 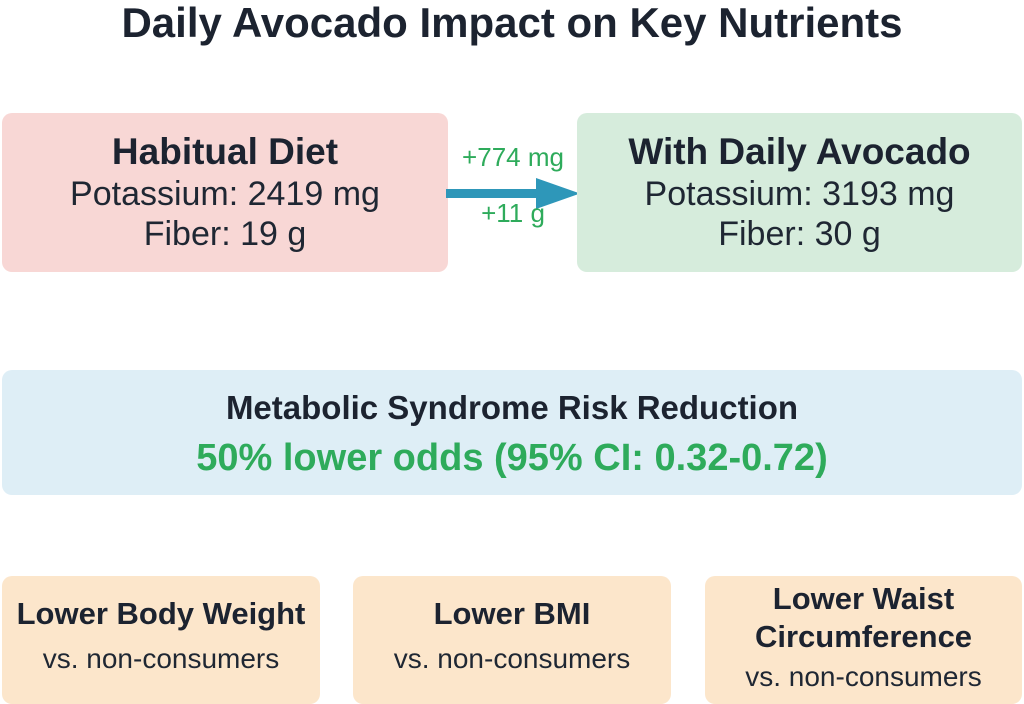 I want to click on diagram-title: Daily Avocado Impact on Key Nutrients, so click(x=512, y=23).